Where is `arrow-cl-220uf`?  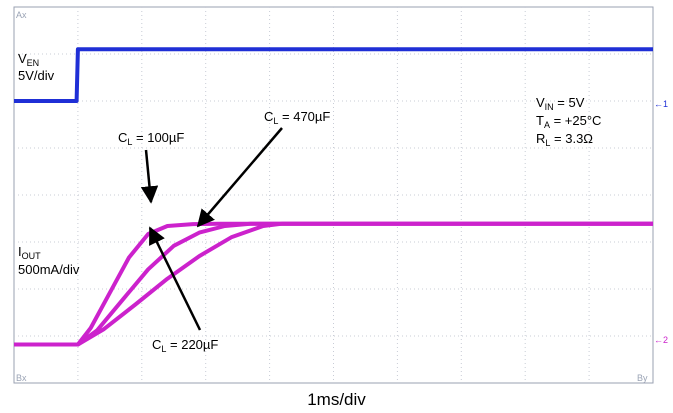 arrow-cl-220uf is located at coordinates (175, 278).